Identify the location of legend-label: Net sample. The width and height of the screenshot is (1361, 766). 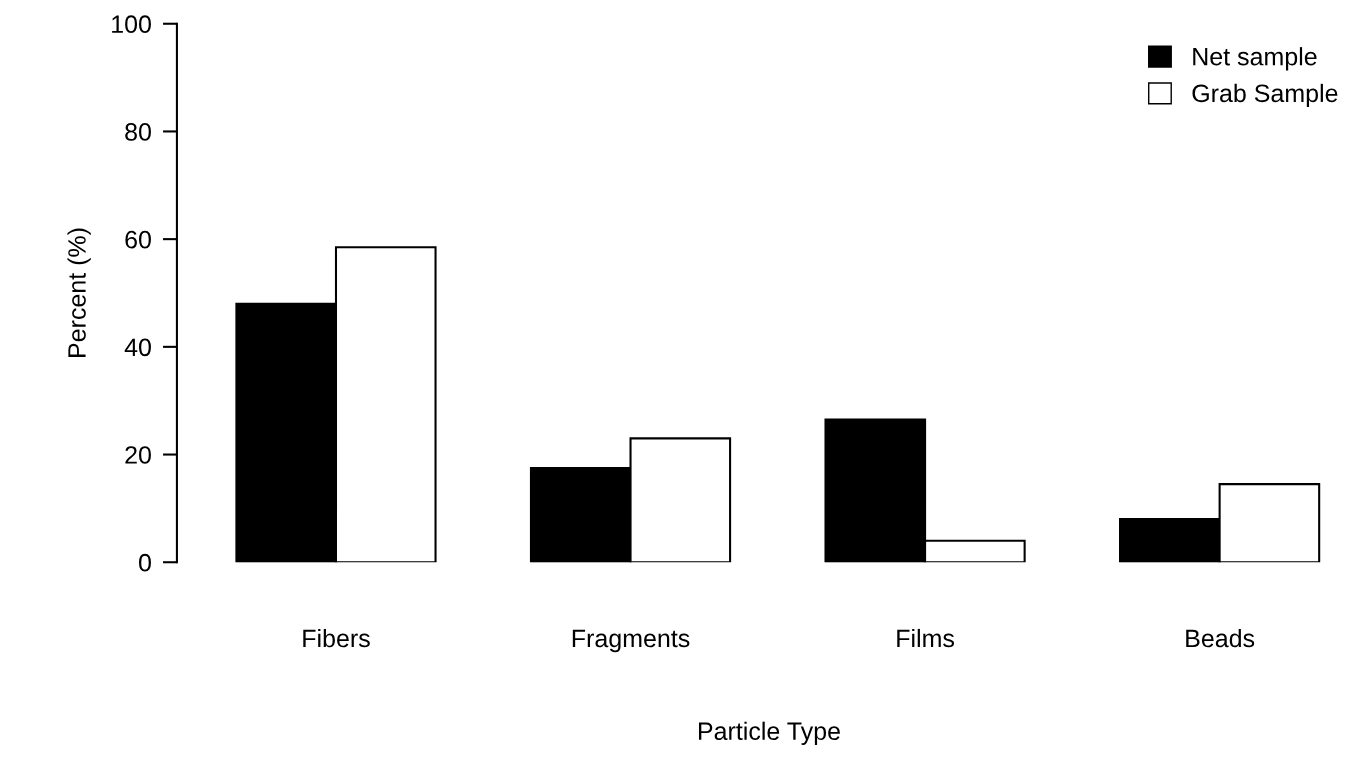
(1255, 59).